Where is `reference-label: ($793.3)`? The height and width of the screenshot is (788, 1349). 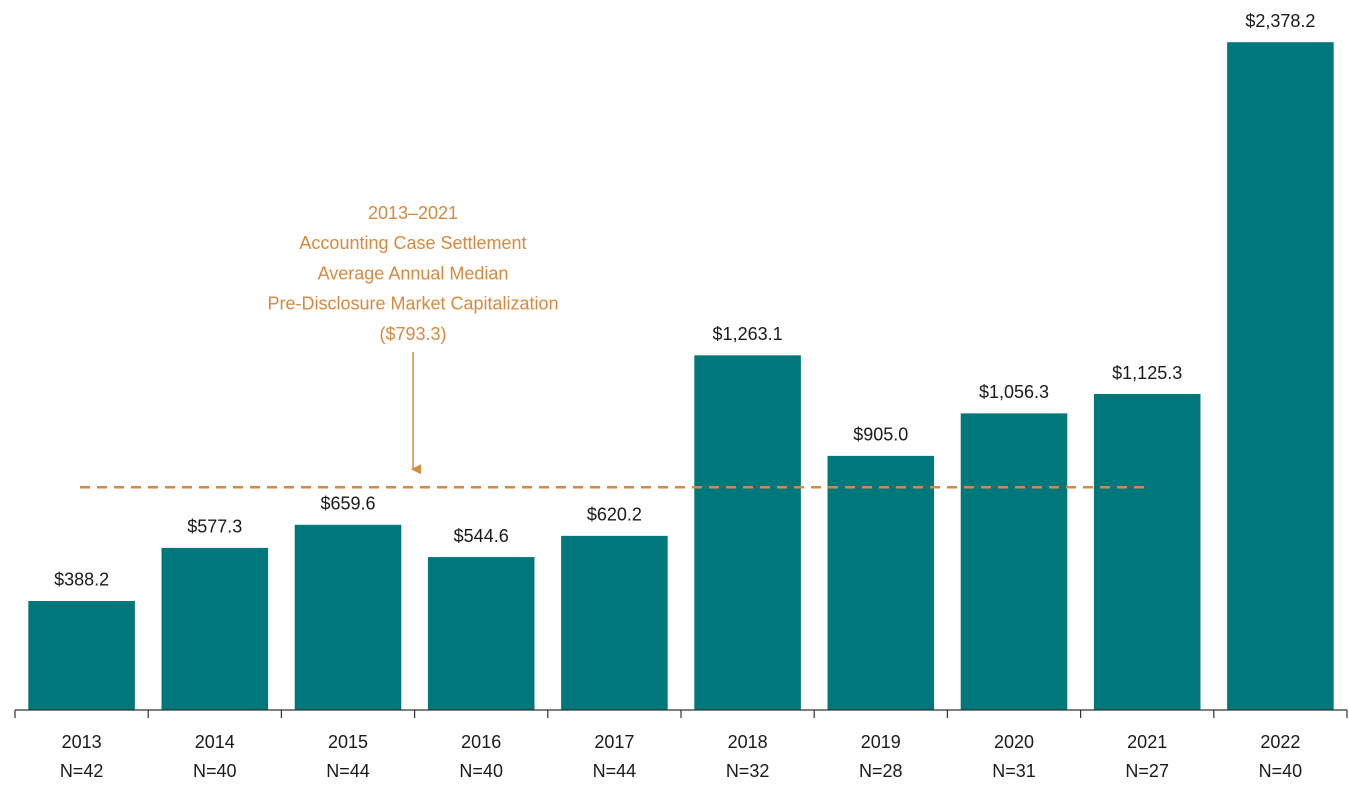
reference-label: ($793.3) is located at coordinates (412, 334).